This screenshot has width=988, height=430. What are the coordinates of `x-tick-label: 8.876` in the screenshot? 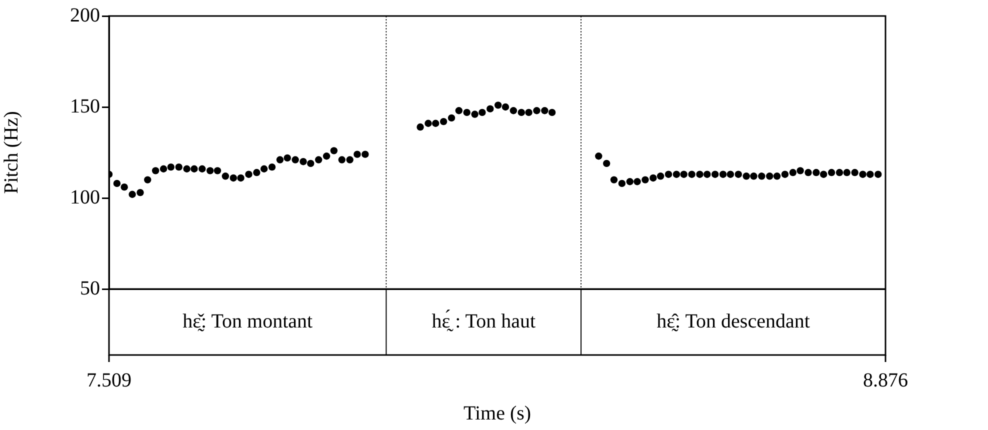 It's located at (885, 380).